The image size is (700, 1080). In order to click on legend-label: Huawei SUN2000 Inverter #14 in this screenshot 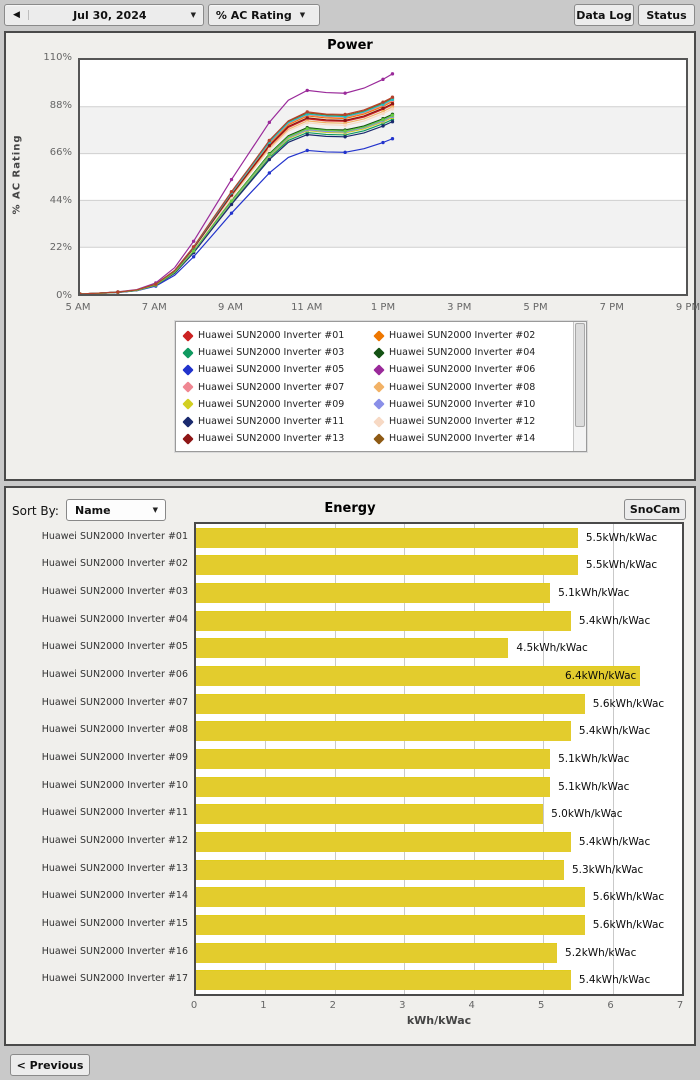, I will do `click(462, 439)`.